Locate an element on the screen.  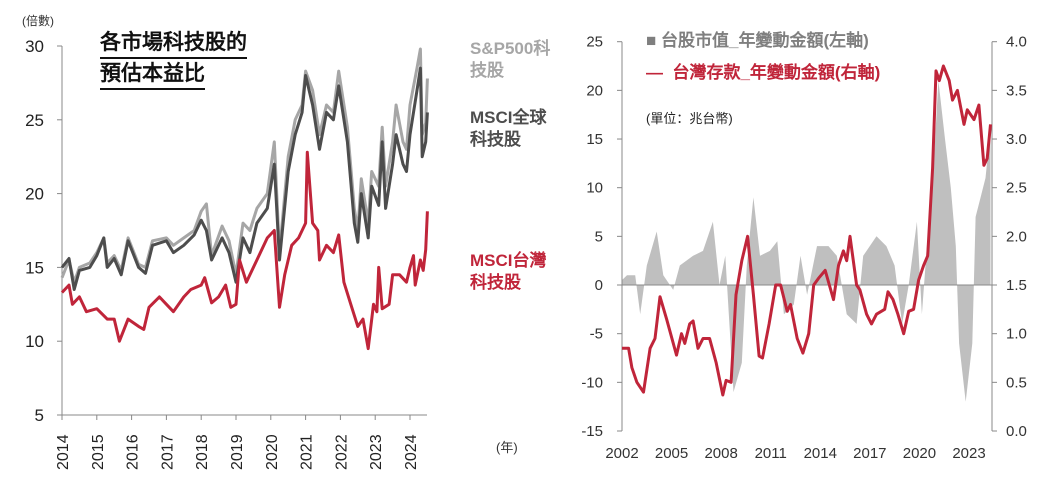
y-right-tick-label: 4.0 is located at coordinates (1016, 42).